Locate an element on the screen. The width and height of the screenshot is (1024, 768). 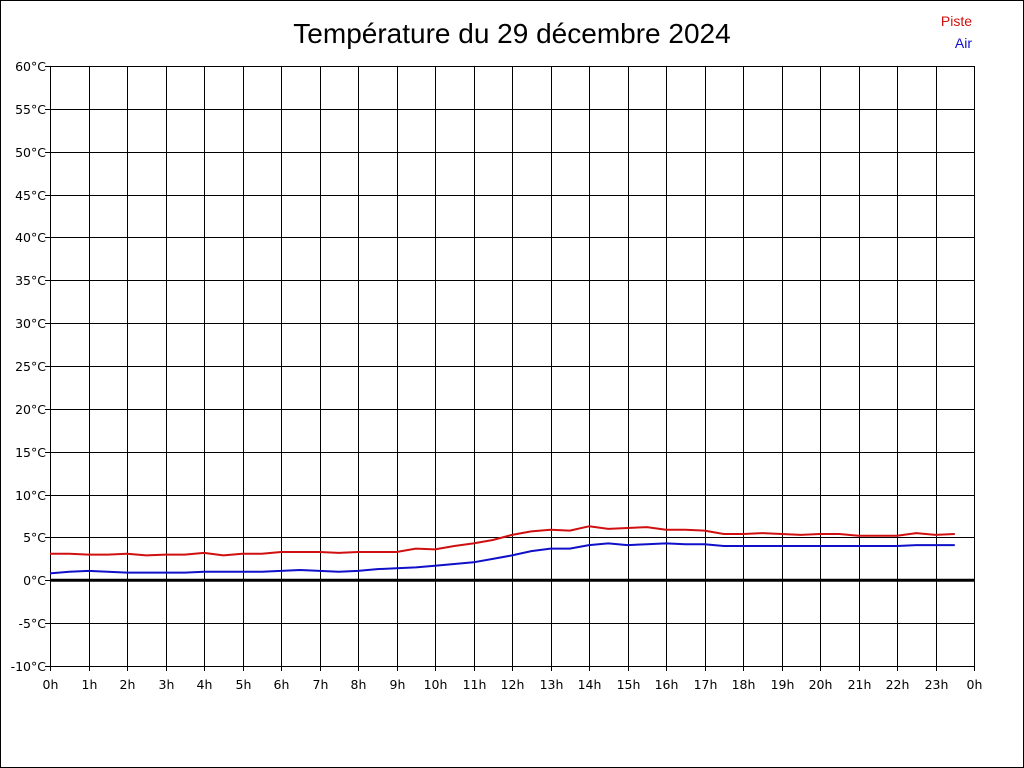
y-tick-label: 5°C is located at coordinates (34, 537).